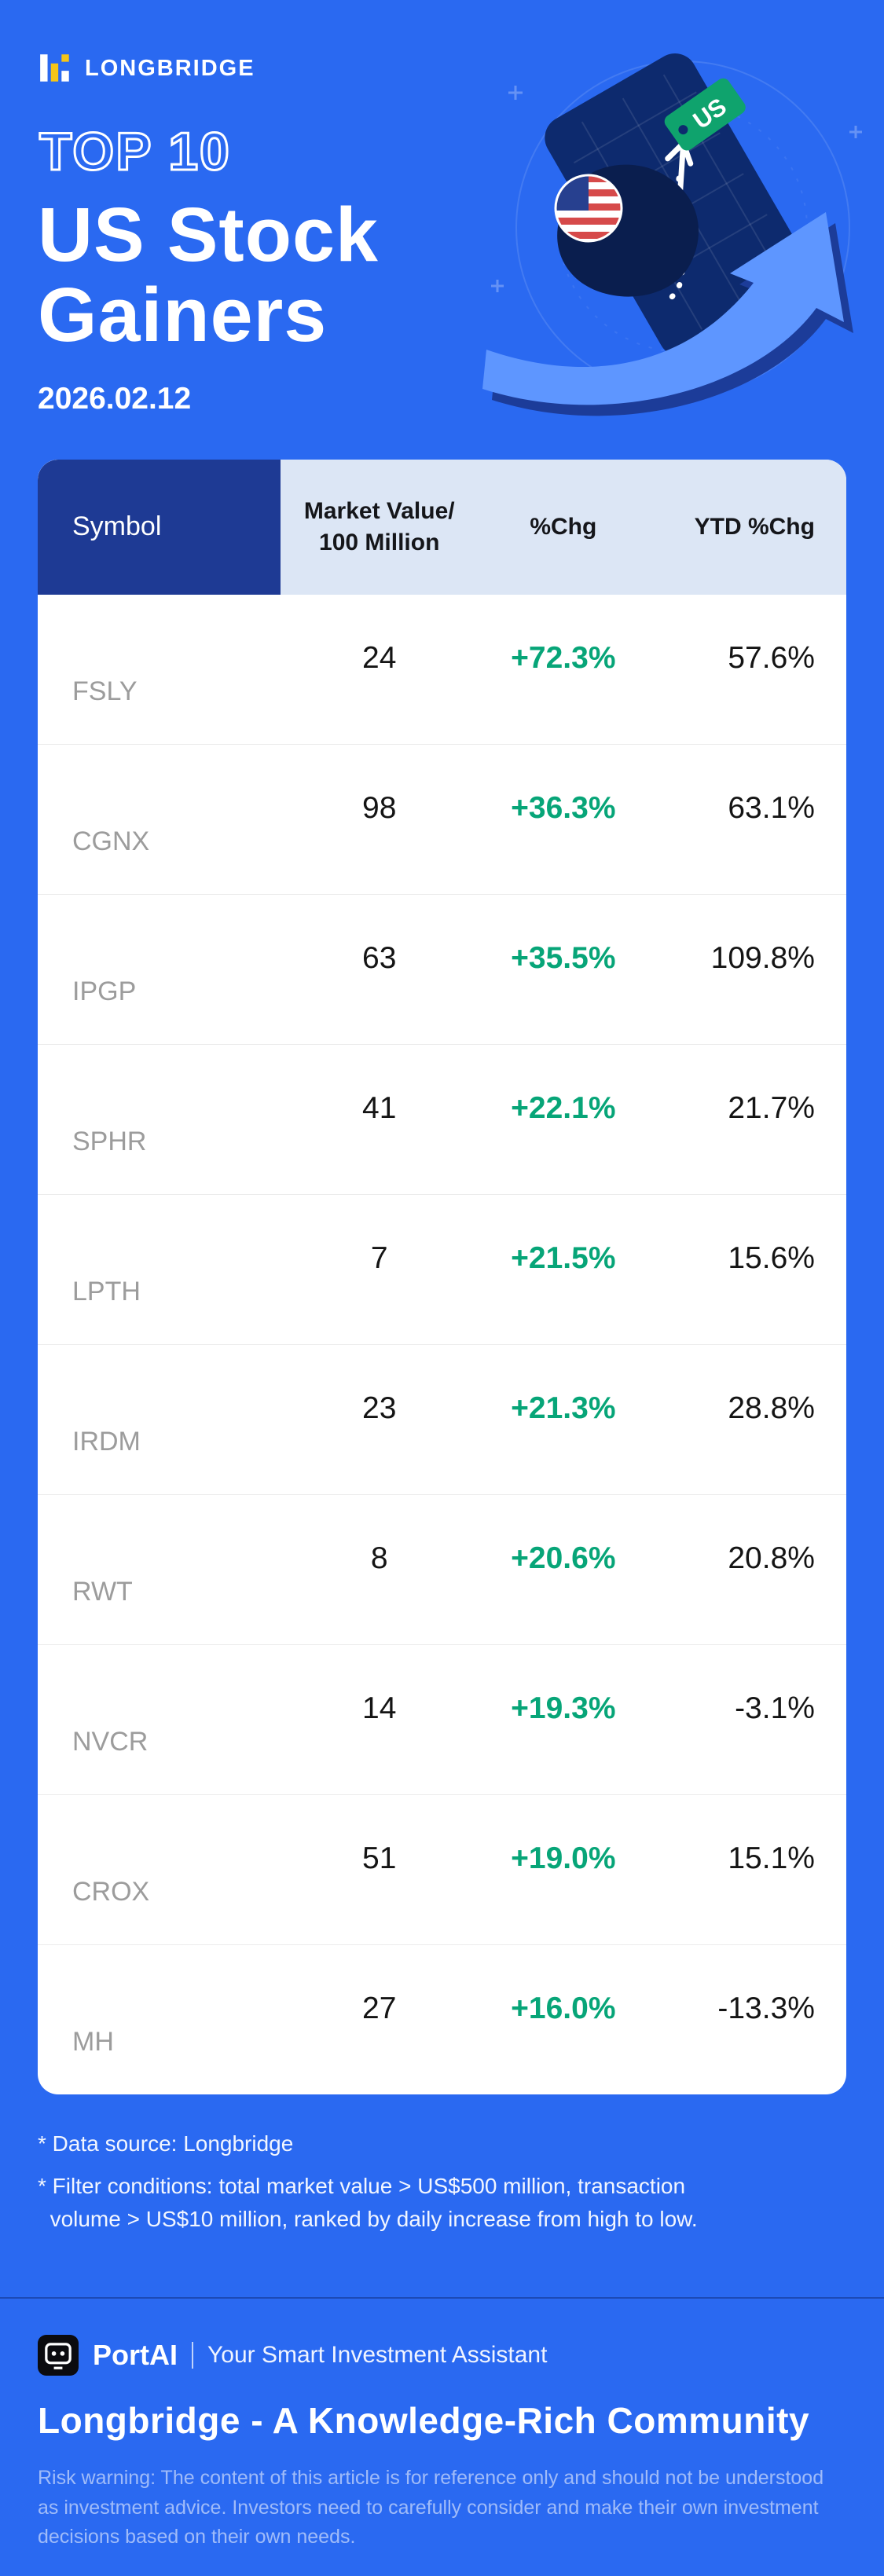  Describe the element at coordinates (771, 808) in the screenshot. I see `cell-ytd: 63.1%` at that location.